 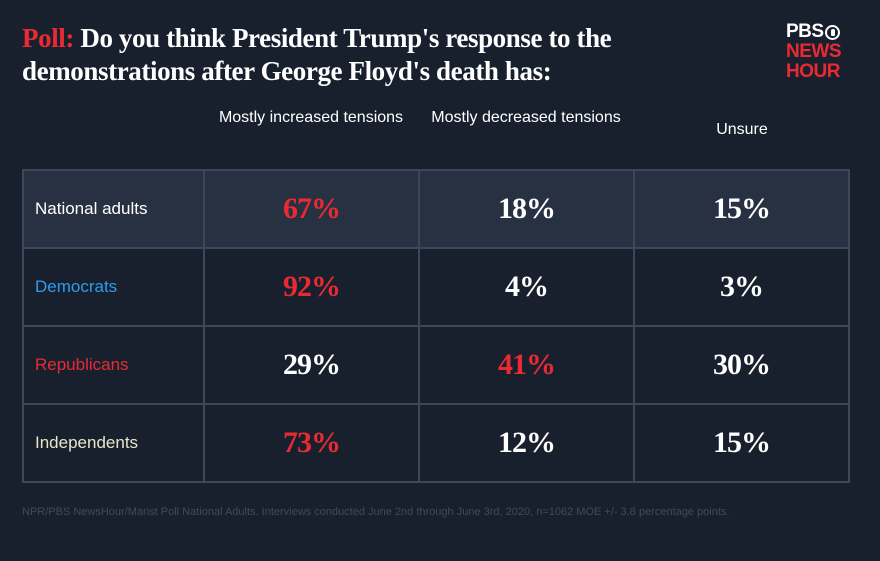 What do you see at coordinates (311, 117) in the screenshot?
I see `column-header-increased: Mostly increased tensions` at bounding box center [311, 117].